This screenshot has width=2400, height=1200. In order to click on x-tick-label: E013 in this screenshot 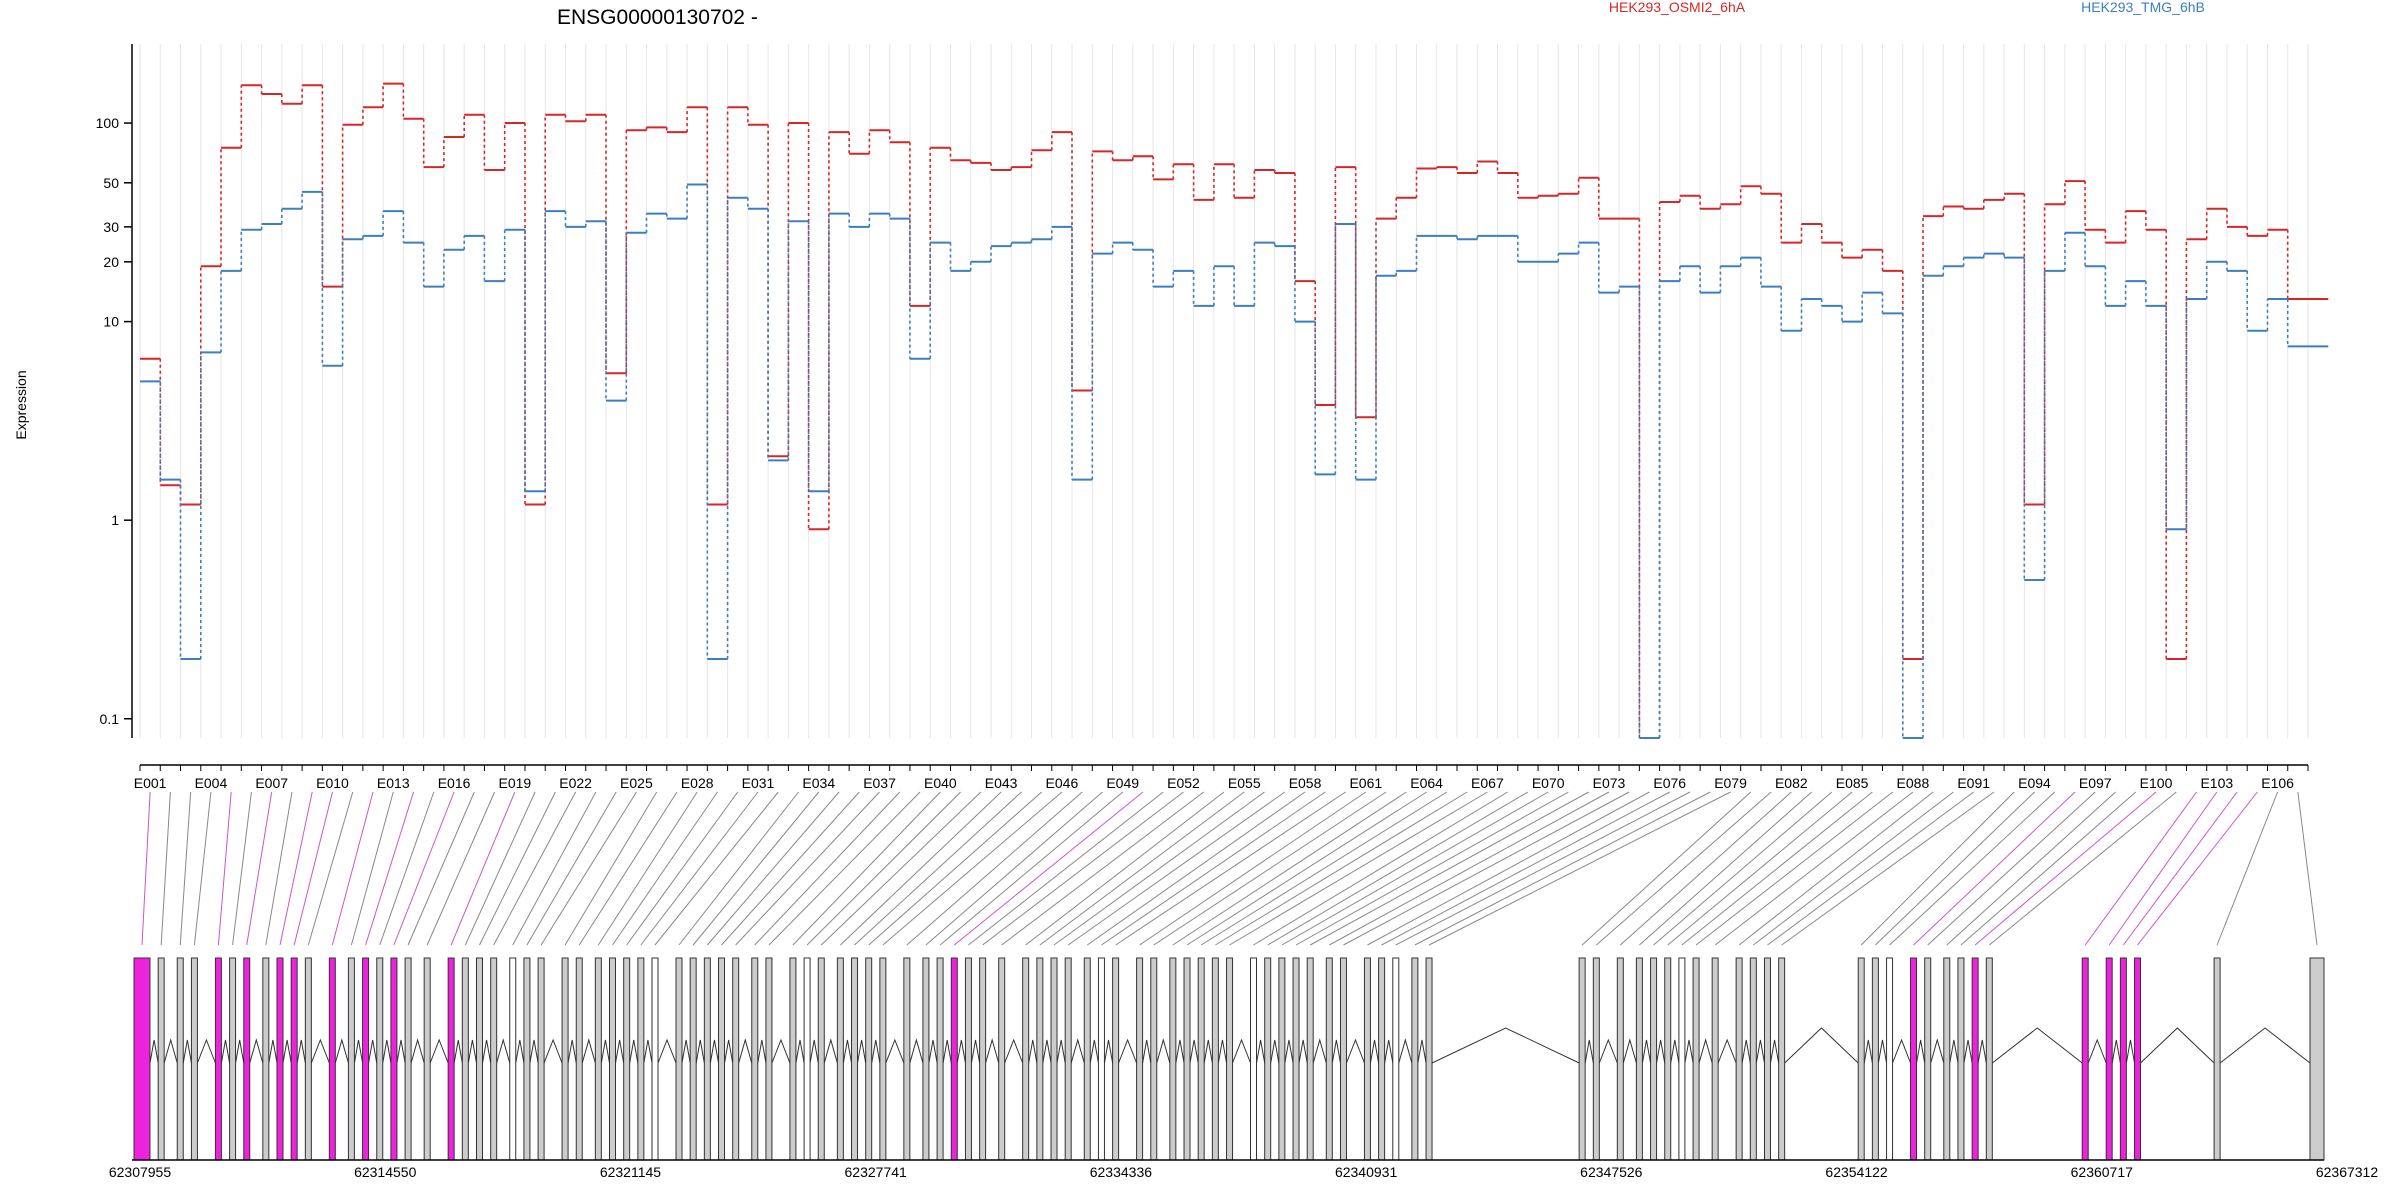, I will do `click(393, 783)`.